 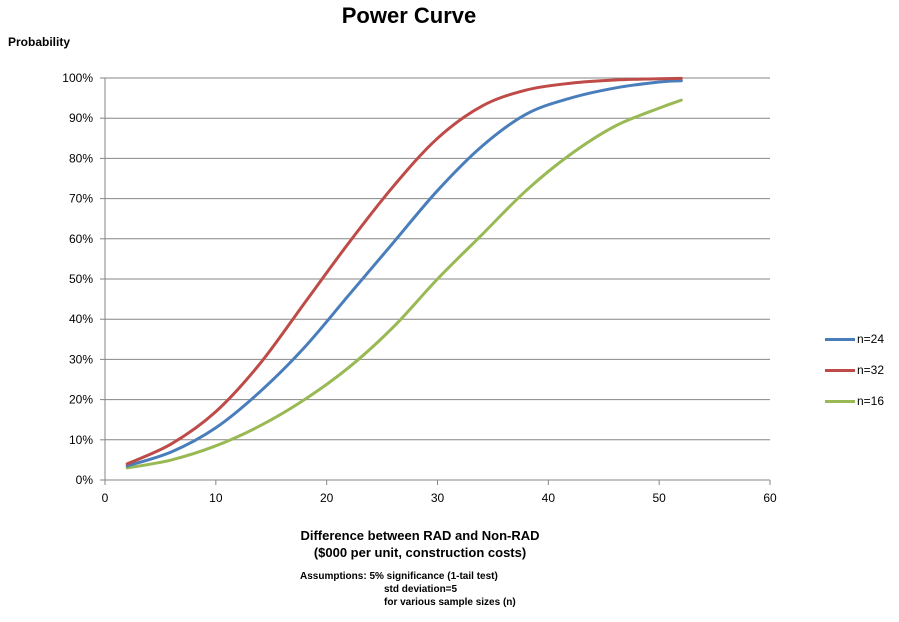 What do you see at coordinates (871, 339) in the screenshot?
I see `legend-label: n=24` at bounding box center [871, 339].